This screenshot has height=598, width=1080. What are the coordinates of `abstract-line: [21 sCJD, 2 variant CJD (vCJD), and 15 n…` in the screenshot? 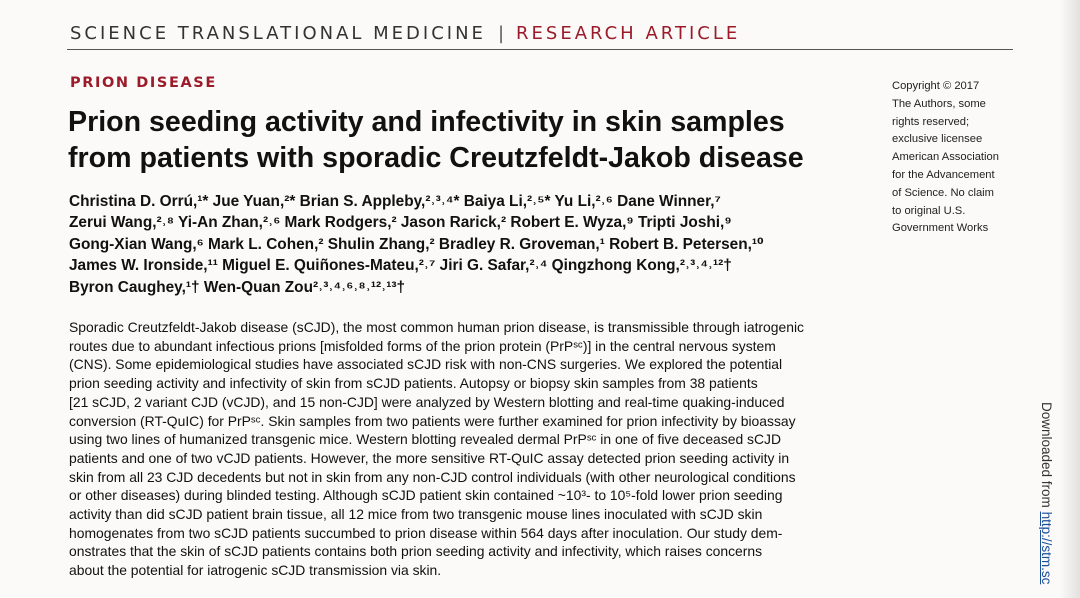 It's located at (427, 401).